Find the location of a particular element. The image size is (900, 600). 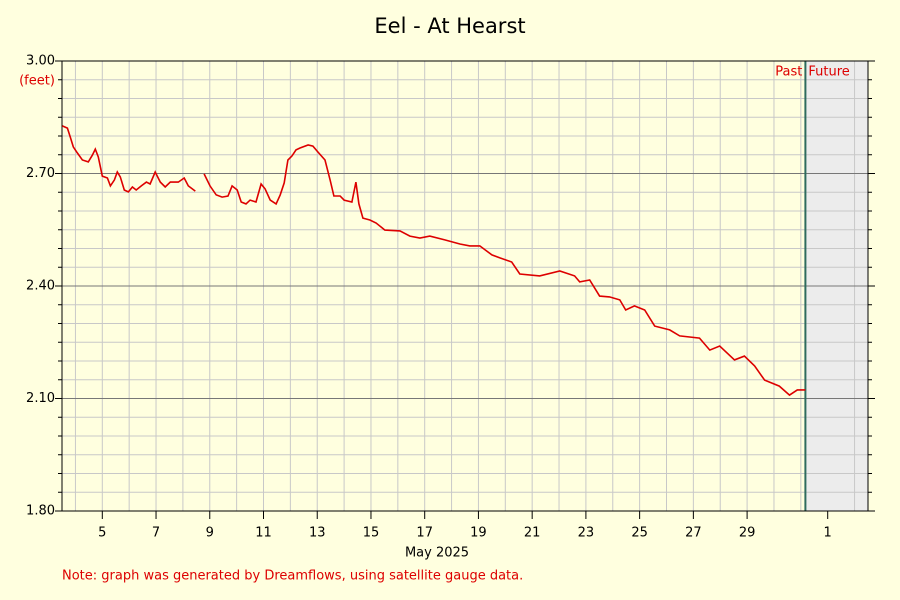

x-tick-label: 1 is located at coordinates (828, 533).